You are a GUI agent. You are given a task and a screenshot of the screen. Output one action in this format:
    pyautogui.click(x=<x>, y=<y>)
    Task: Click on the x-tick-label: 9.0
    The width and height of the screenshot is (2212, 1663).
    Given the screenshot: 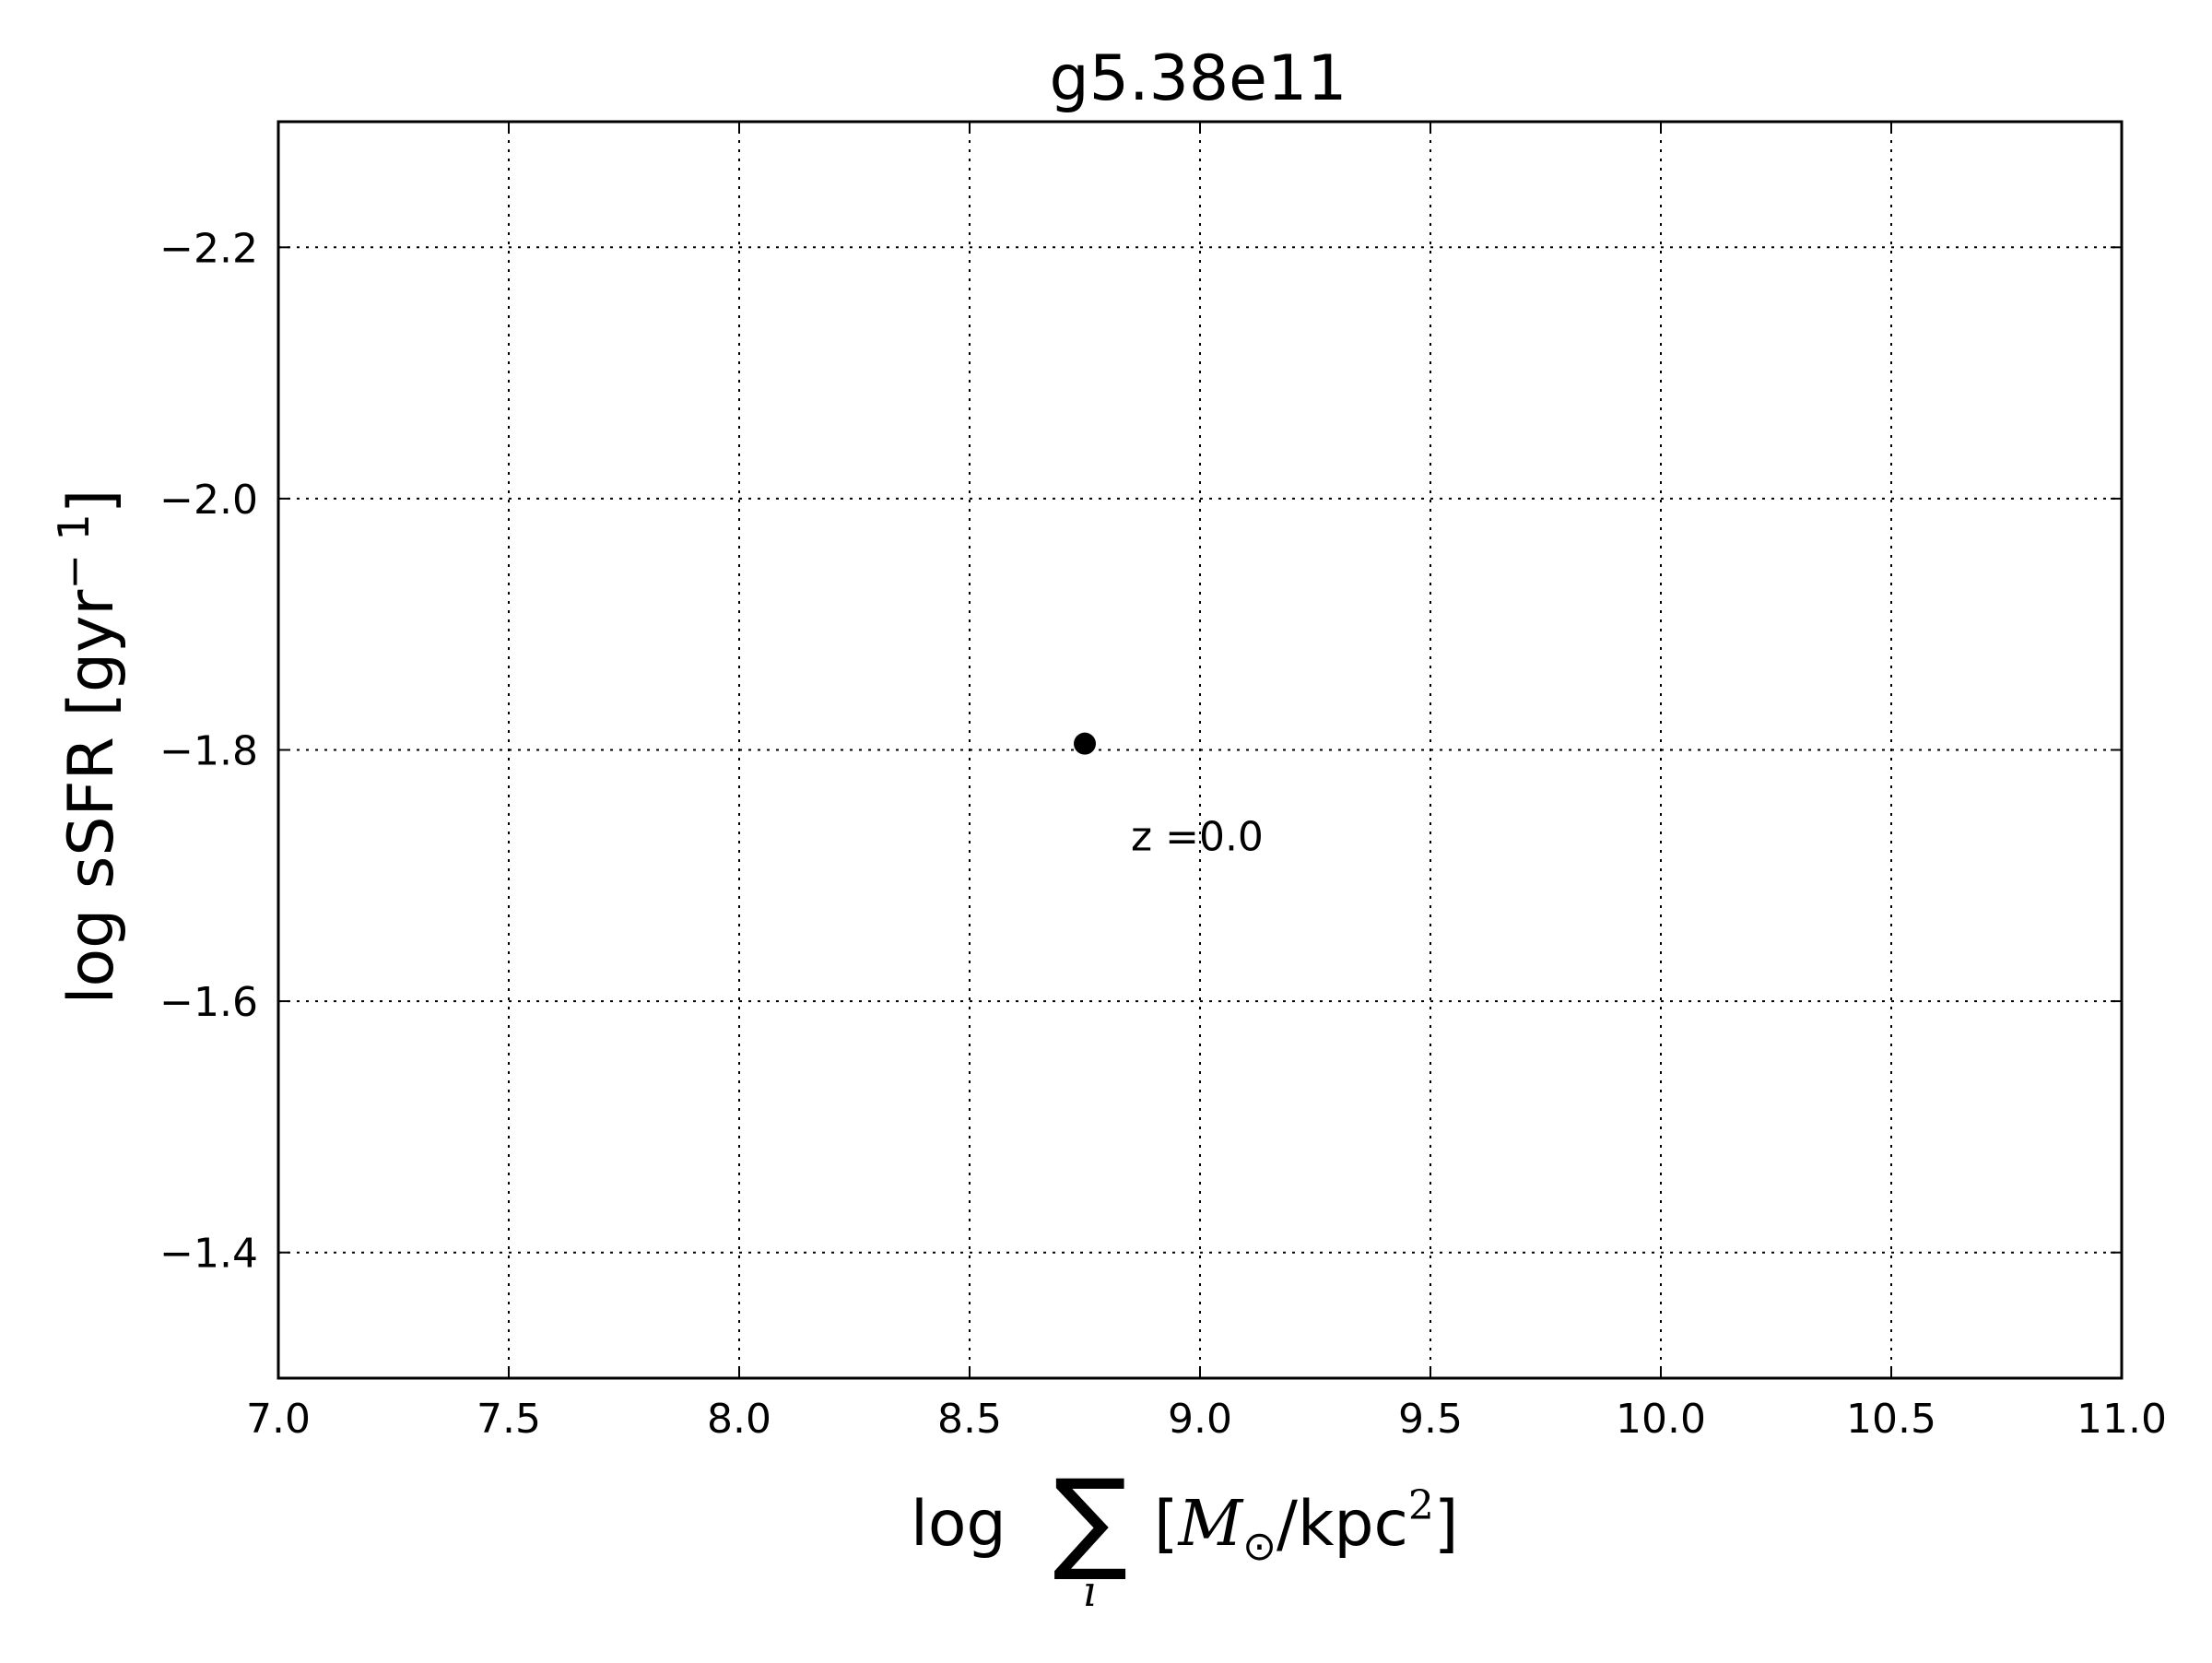 What is the action you would take?
    pyautogui.click(x=1200, y=1419)
    